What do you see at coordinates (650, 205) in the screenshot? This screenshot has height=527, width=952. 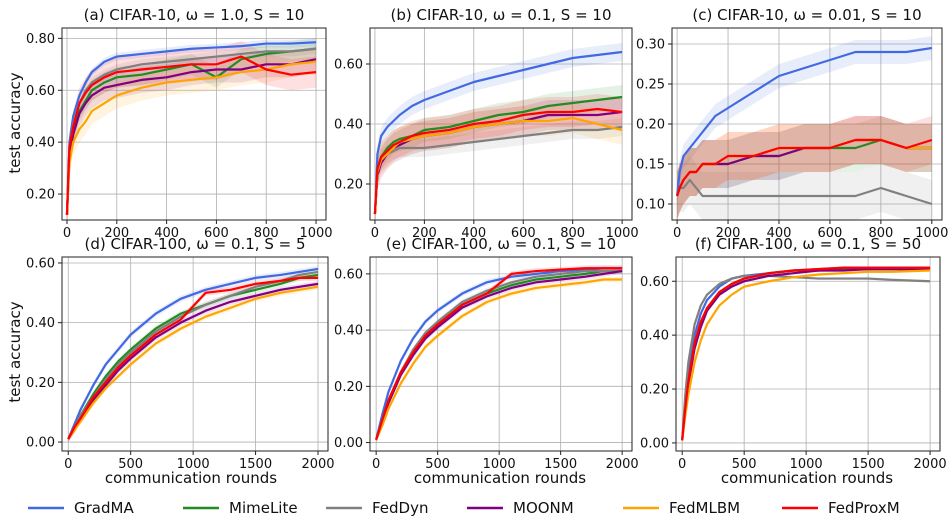 I see `y-tick-label: 0.10` at bounding box center [650, 205].